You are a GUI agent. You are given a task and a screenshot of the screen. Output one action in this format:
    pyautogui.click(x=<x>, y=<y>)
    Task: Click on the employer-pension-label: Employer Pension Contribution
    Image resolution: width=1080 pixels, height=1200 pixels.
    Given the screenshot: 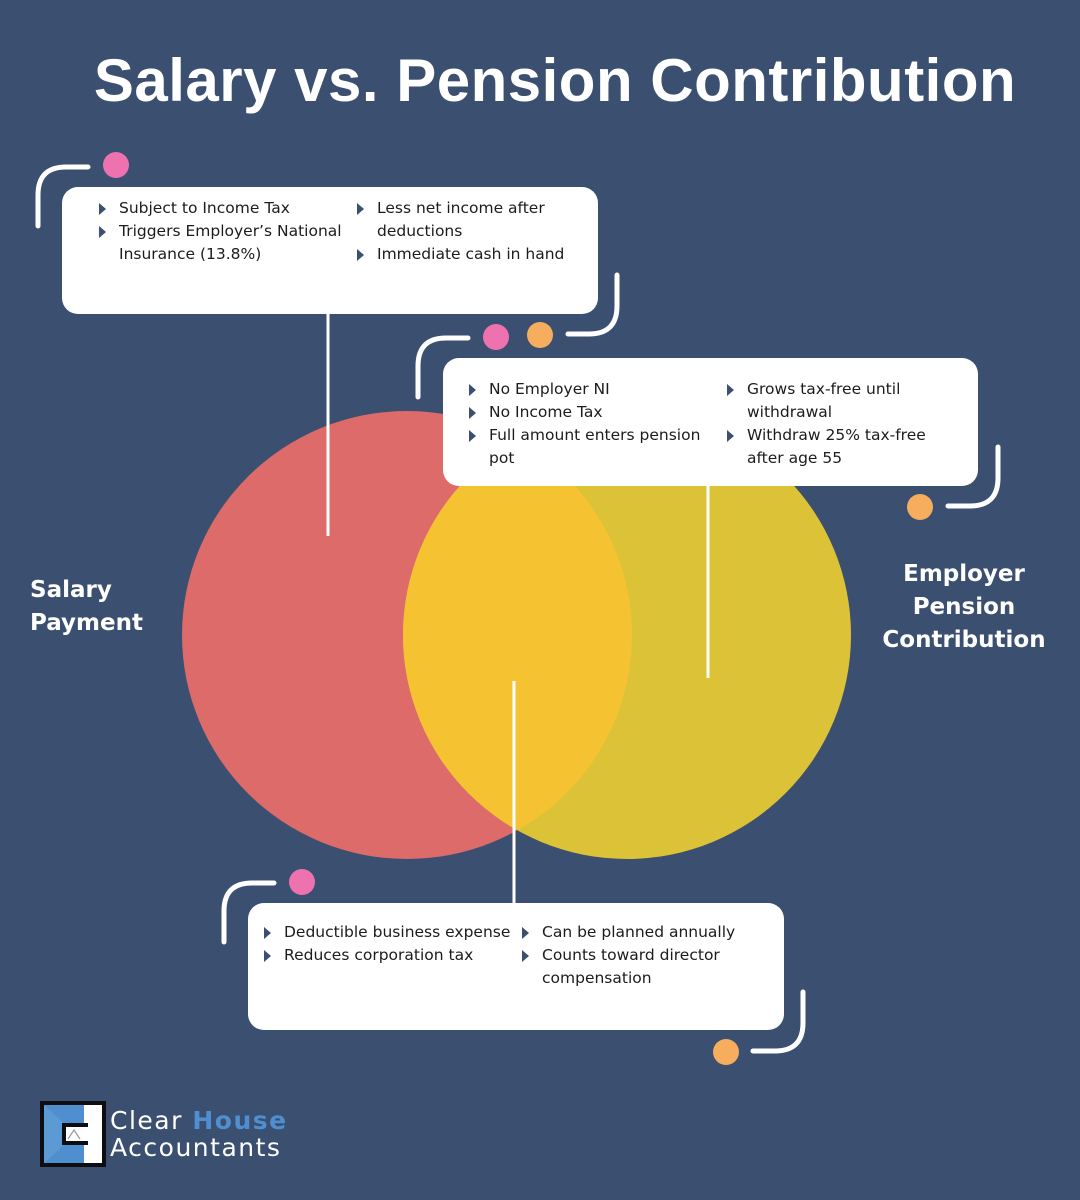 What is the action you would take?
    pyautogui.click(x=964, y=607)
    